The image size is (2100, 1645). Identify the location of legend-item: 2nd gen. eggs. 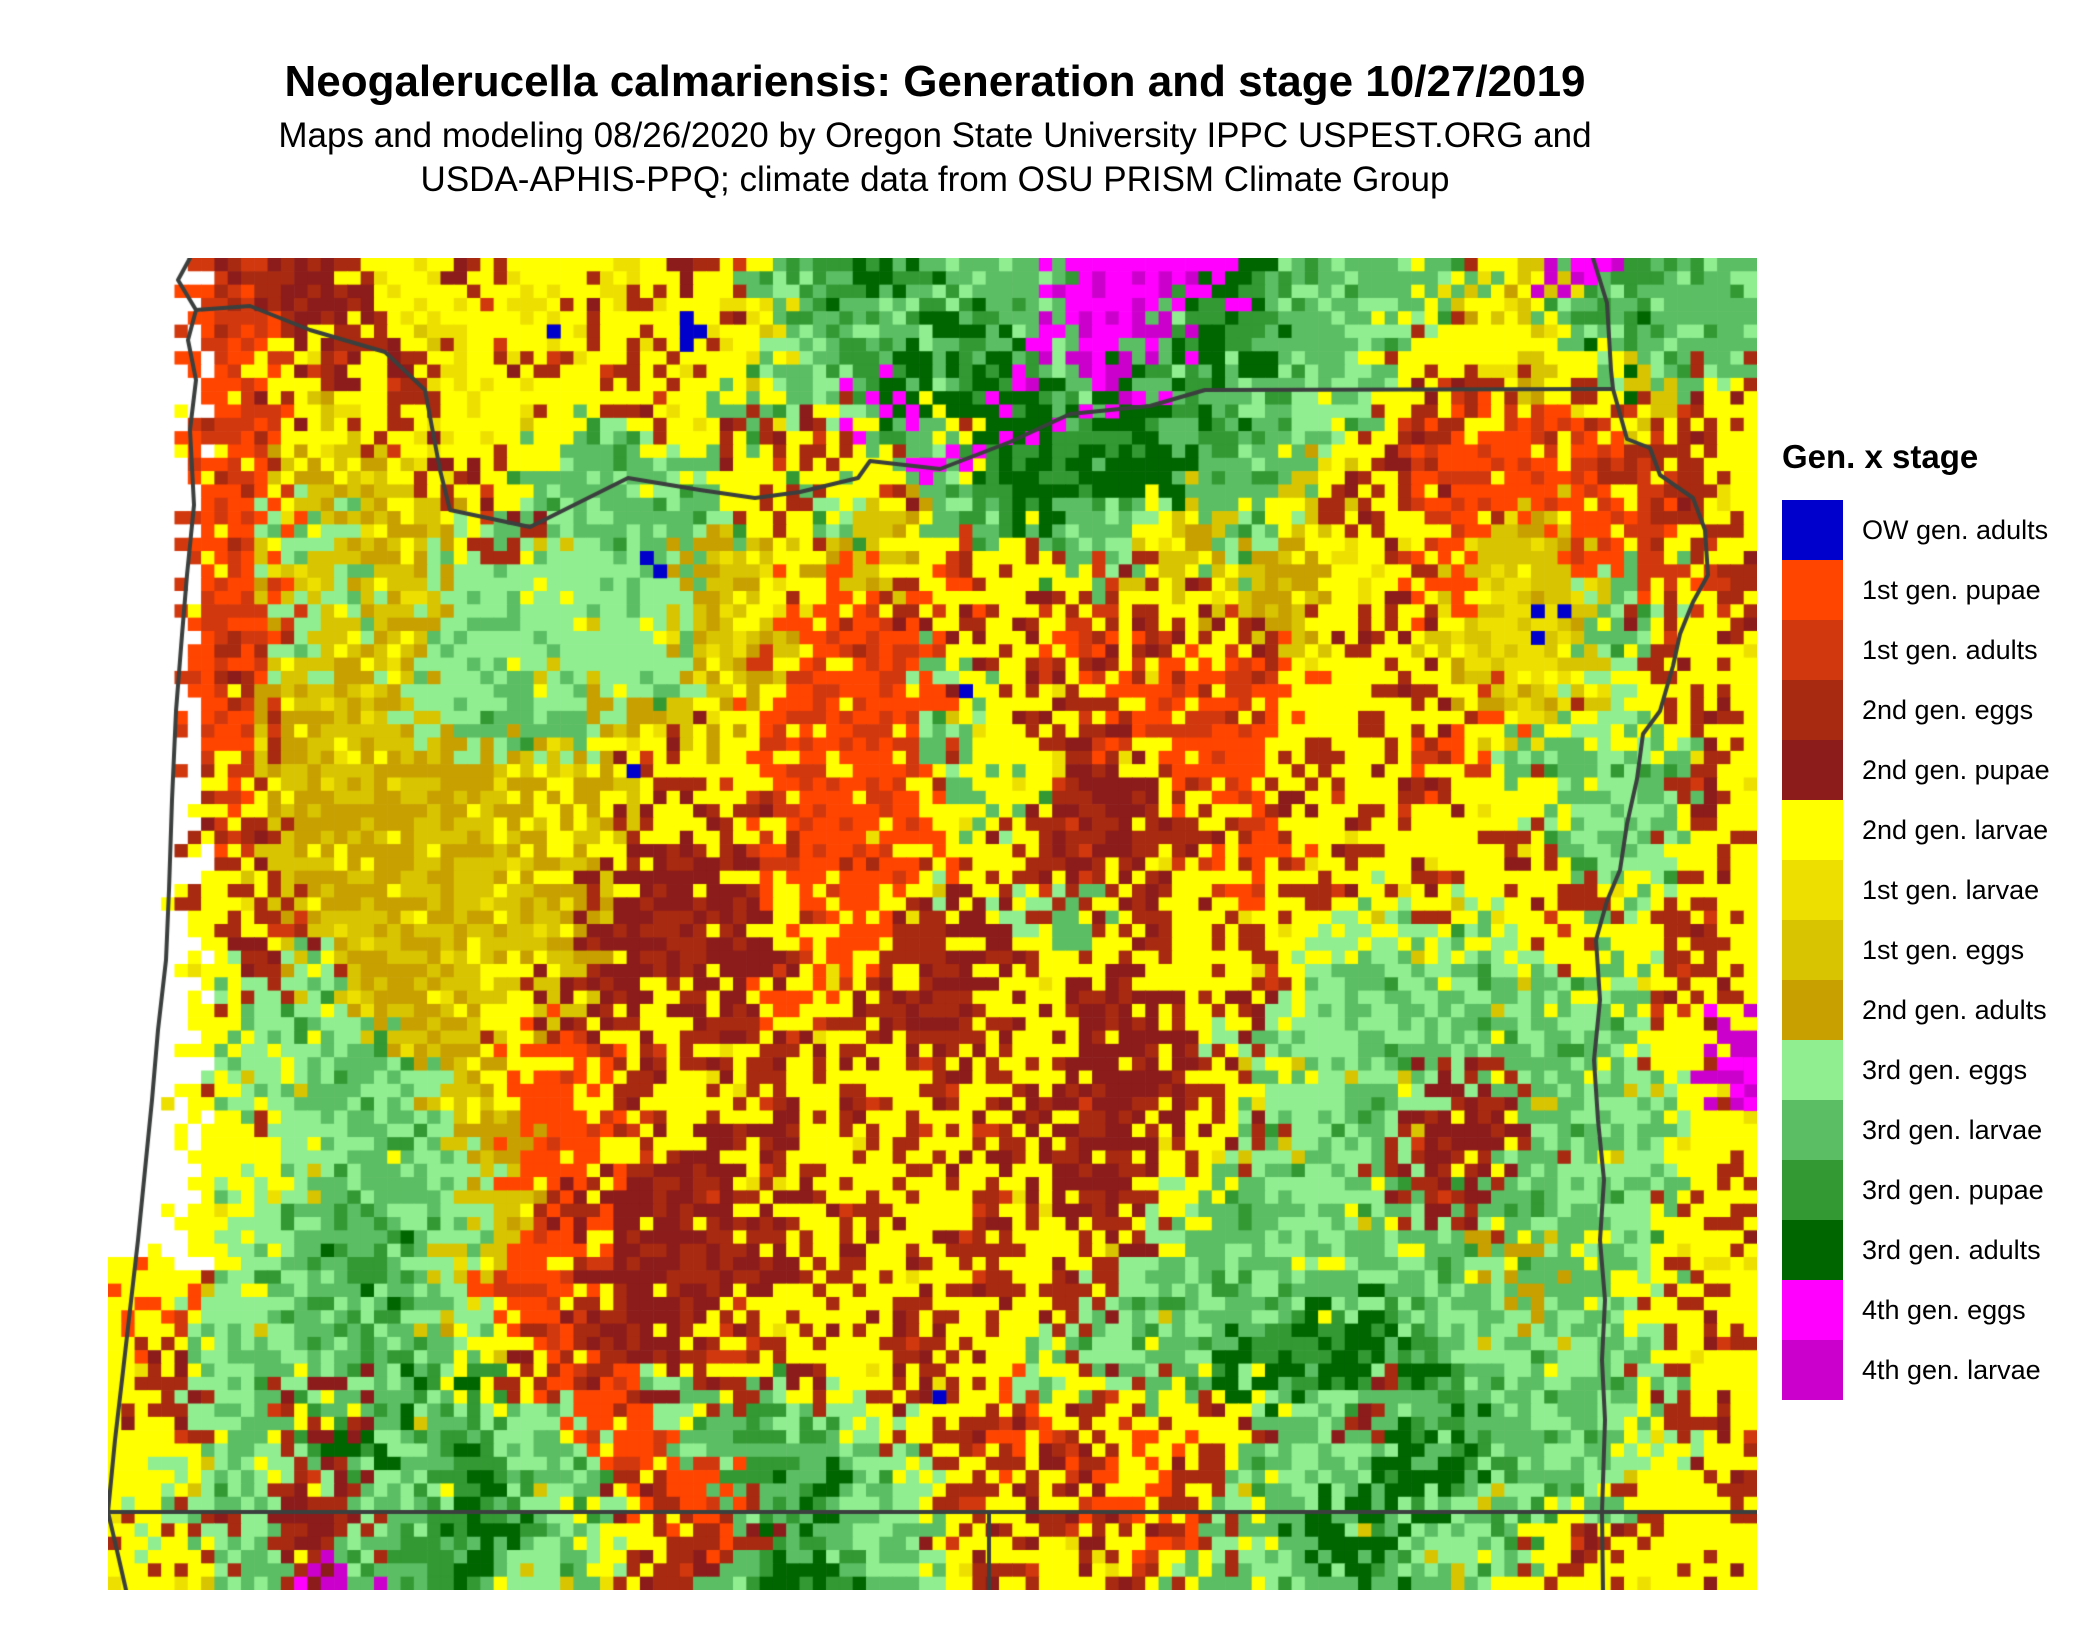
(1941, 710).